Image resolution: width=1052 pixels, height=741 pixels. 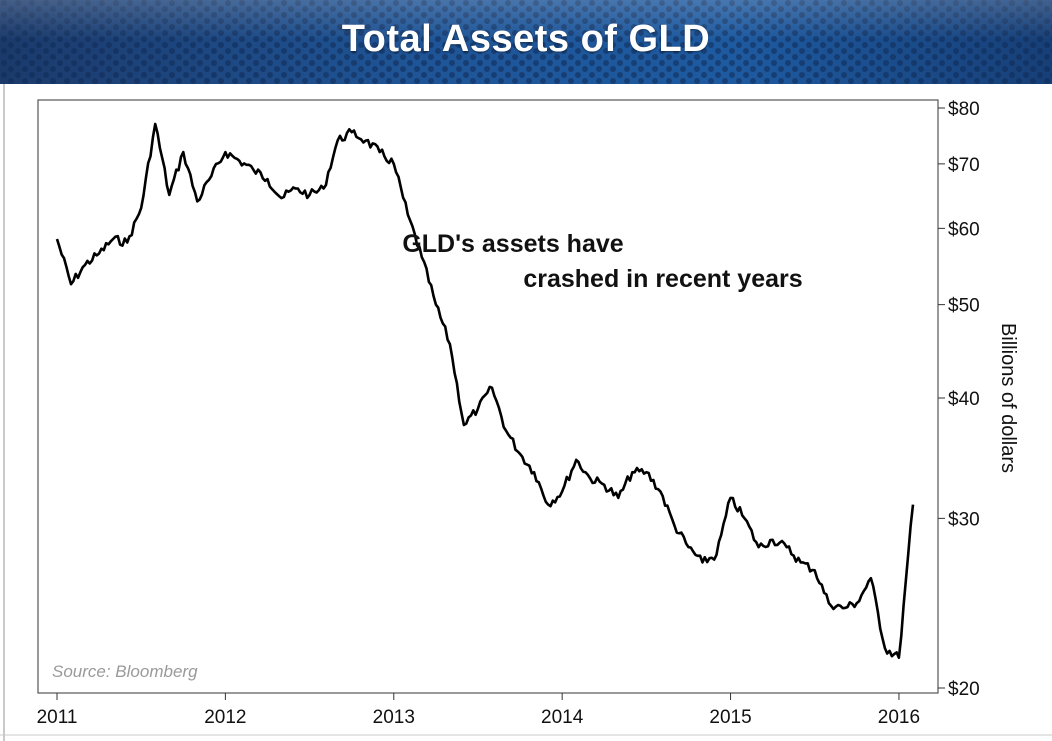 I want to click on y-tick-label: $70, so click(x=964, y=165).